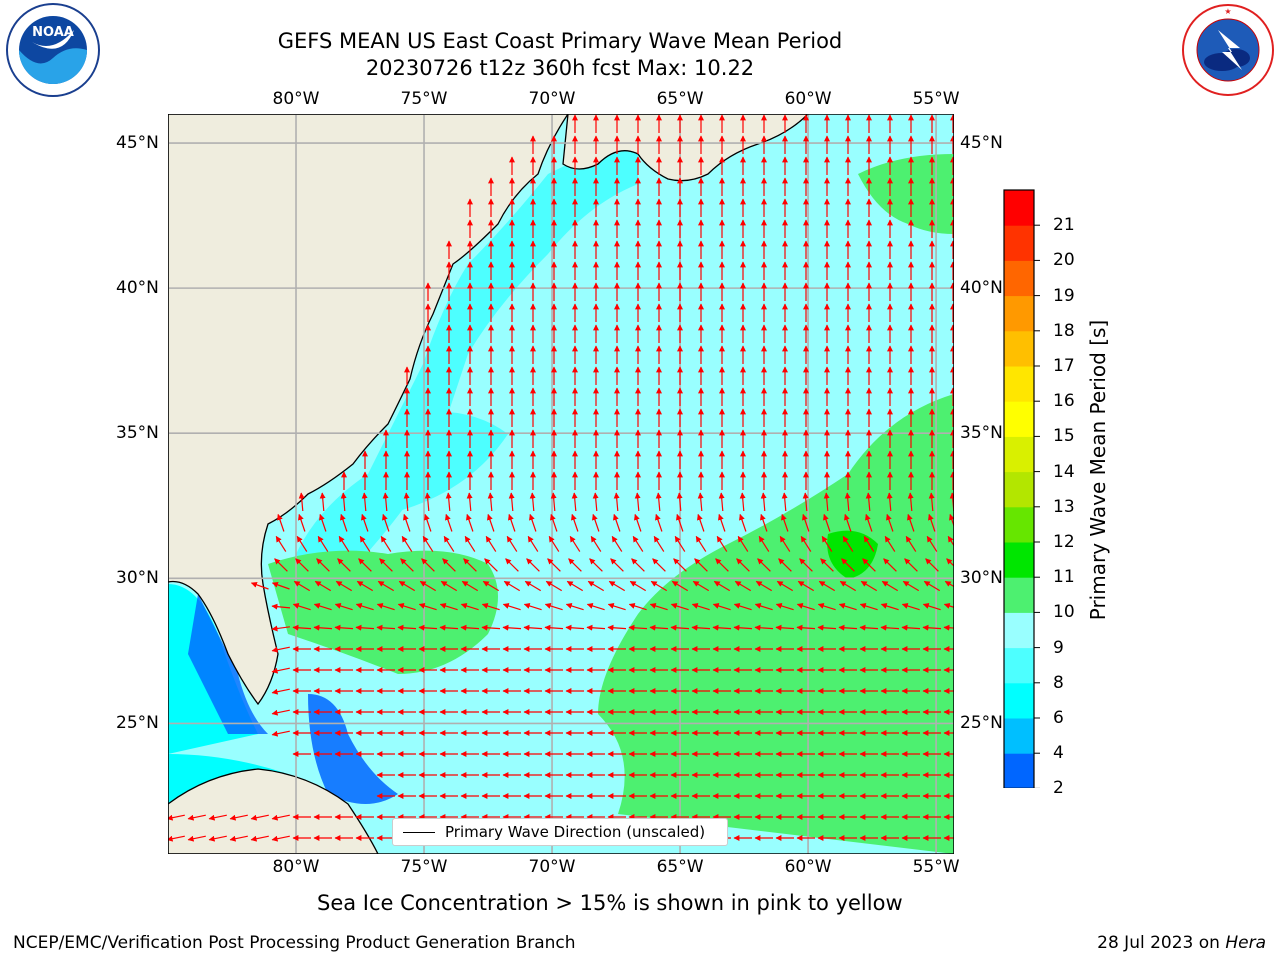  Describe the element at coordinates (1058, 647) in the screenshot. I see `colorbar-tick-label: 9` at that location.